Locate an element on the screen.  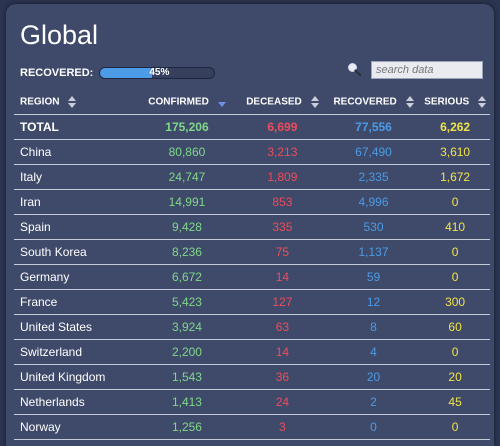
column-header-deceased: DECEASED is located at coordinates (282, 102).